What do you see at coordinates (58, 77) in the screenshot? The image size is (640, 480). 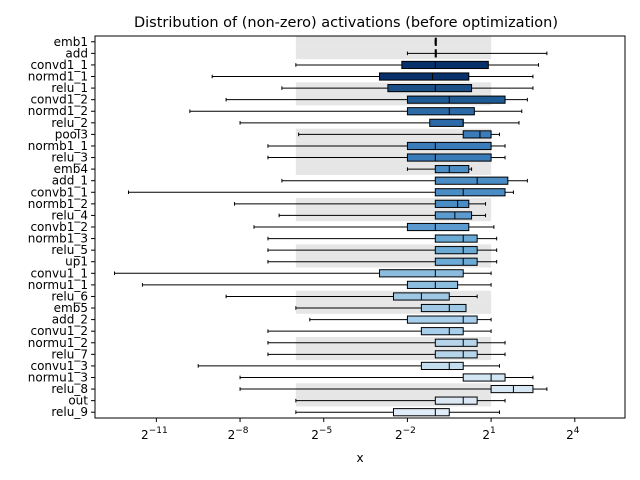 I see `y-tick-label: normd1_1` at bounding box center [58, 77].